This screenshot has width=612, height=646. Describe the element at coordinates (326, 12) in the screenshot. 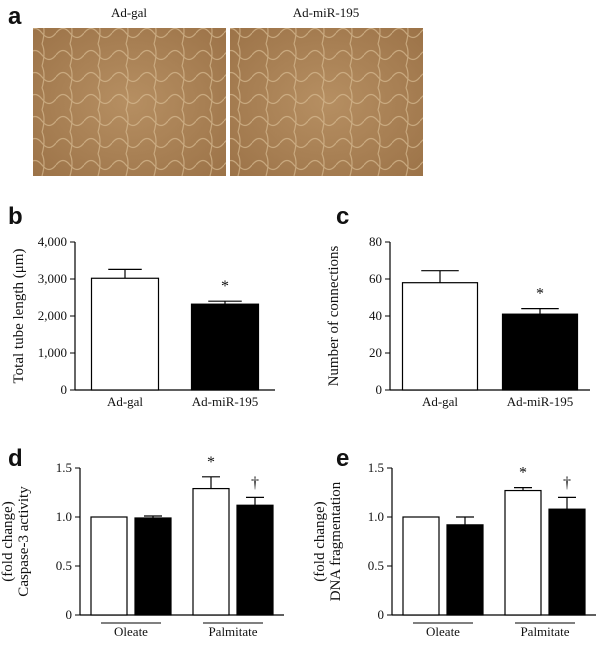

I see `image-label: Ad-miR-195` at that location.